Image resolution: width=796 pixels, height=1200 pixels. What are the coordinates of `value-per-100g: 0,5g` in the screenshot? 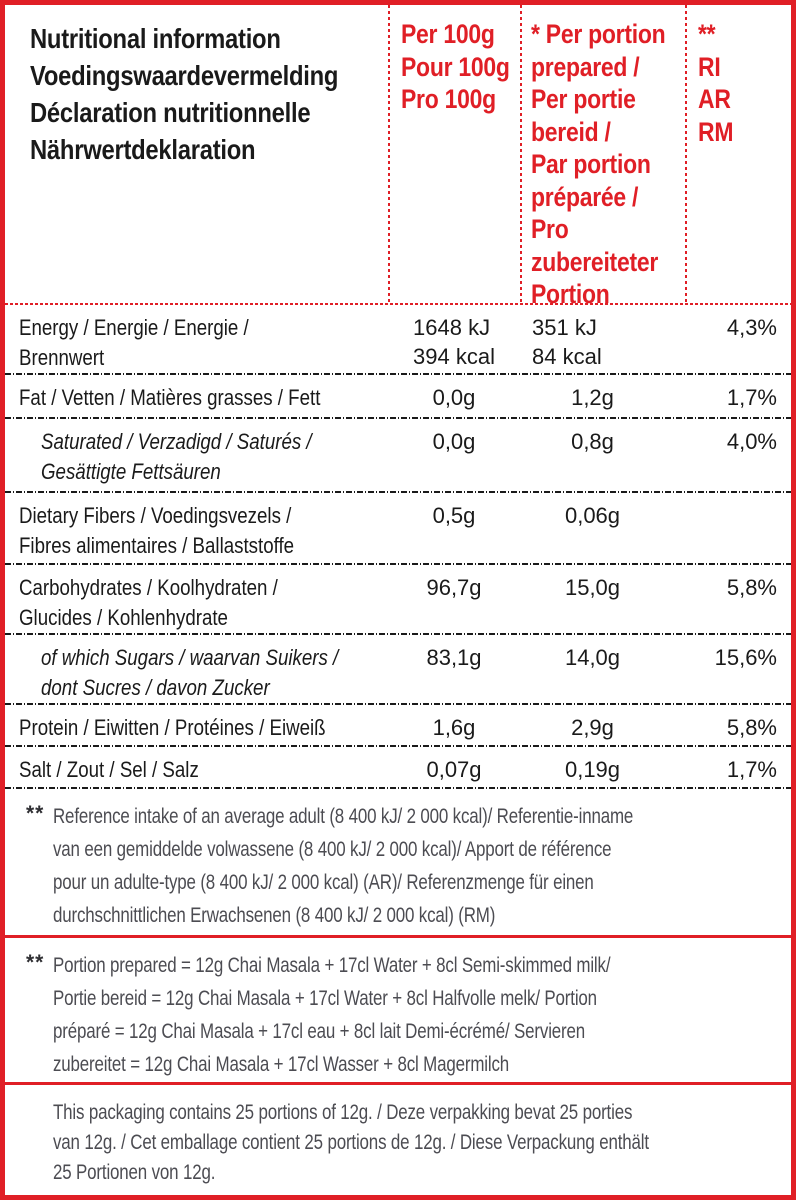 It's located at (454, 515).